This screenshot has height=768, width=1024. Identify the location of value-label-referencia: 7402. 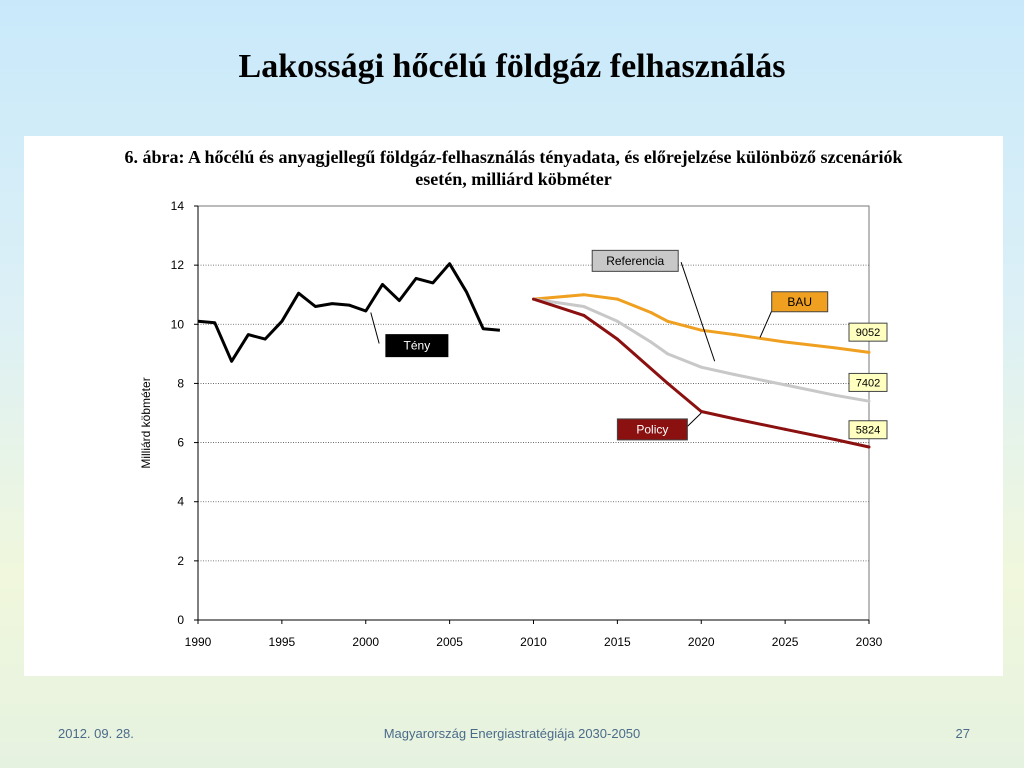
(868, 383).